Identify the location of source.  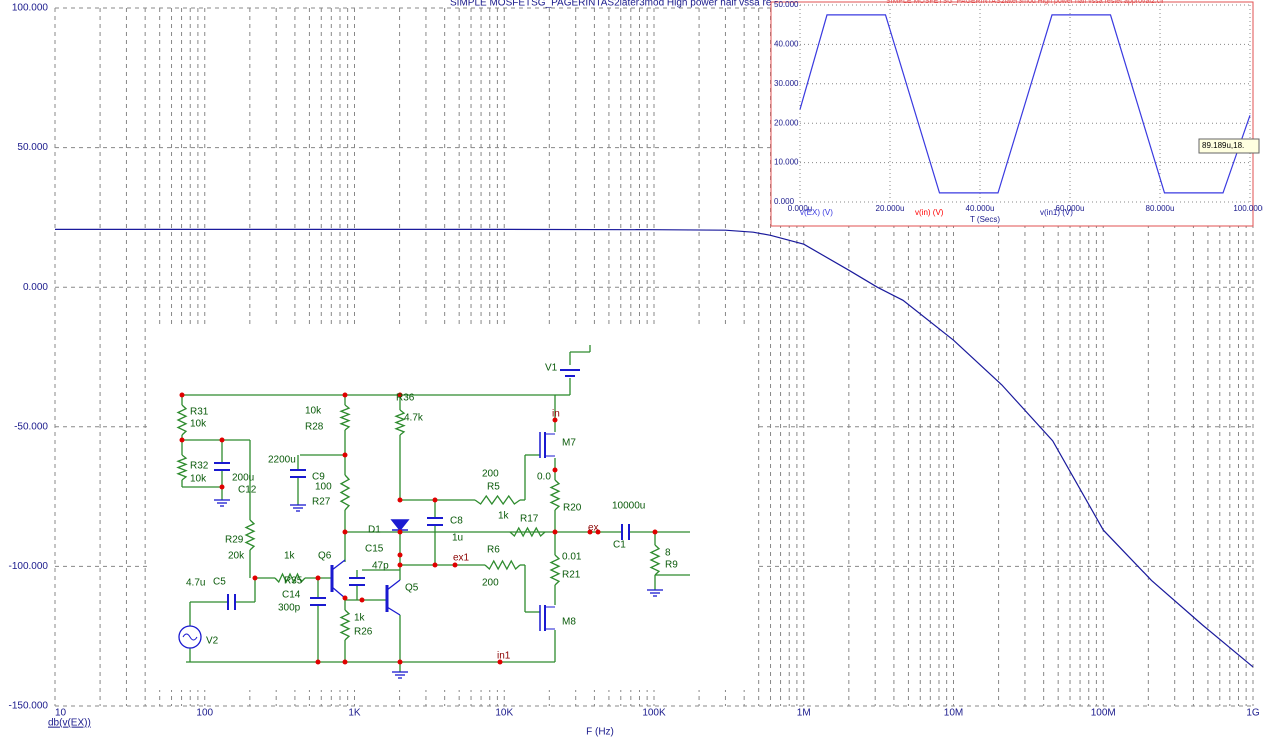
(190, 637).